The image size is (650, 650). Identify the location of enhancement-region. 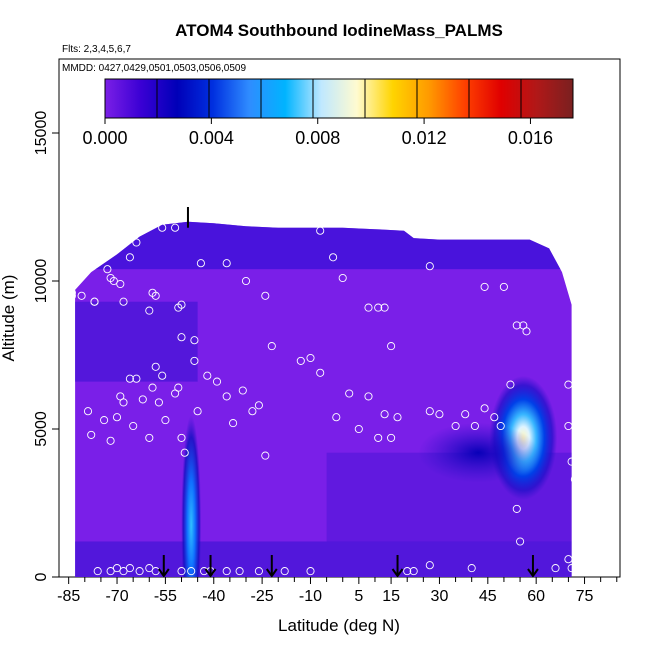
(478, 452).